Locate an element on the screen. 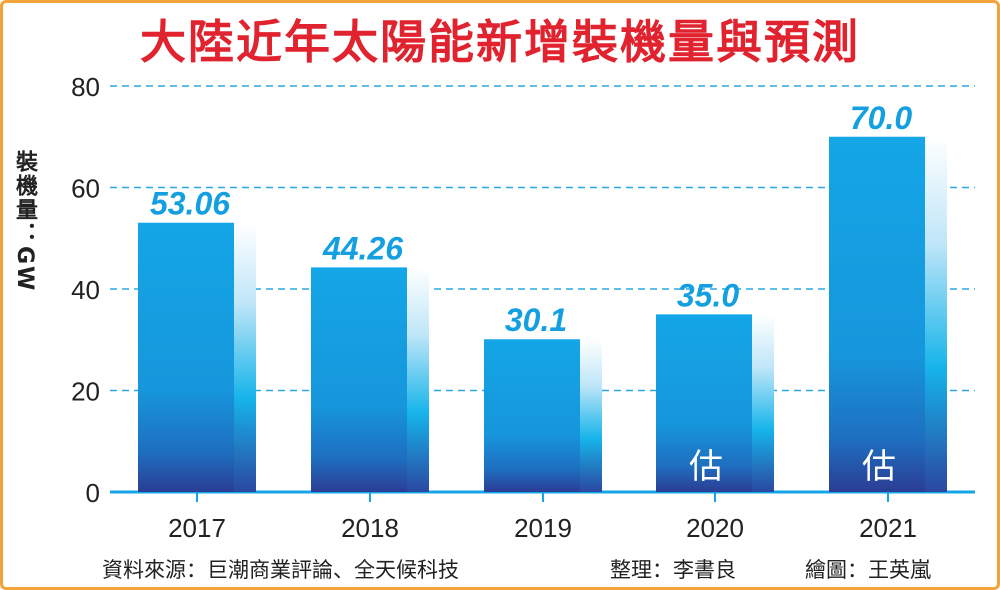 The image size is (1000, 590). y-tick-label: 80 is located at coordinates (85, 87).